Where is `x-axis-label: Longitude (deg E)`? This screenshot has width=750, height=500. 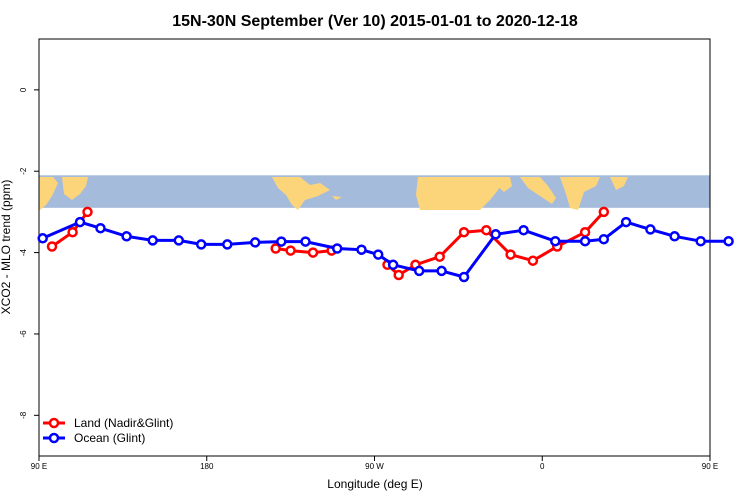
x-axis-label: Longitude (deg E) is located at coordinates (374, 484).